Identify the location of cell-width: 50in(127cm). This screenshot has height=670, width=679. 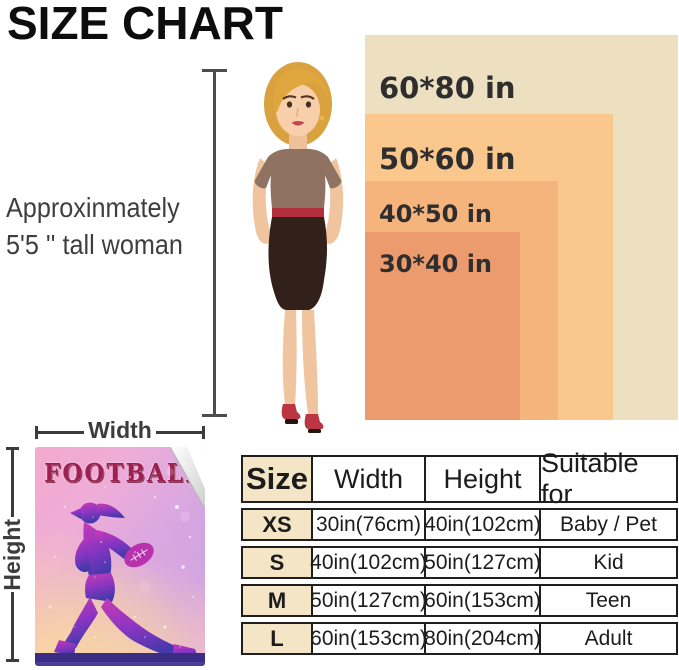
(368, 600).